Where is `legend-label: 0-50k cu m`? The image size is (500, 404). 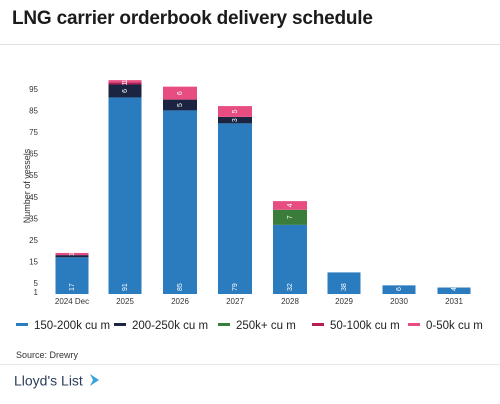
legend-label: 0-50k cu m is located at coordinates (454, 326).